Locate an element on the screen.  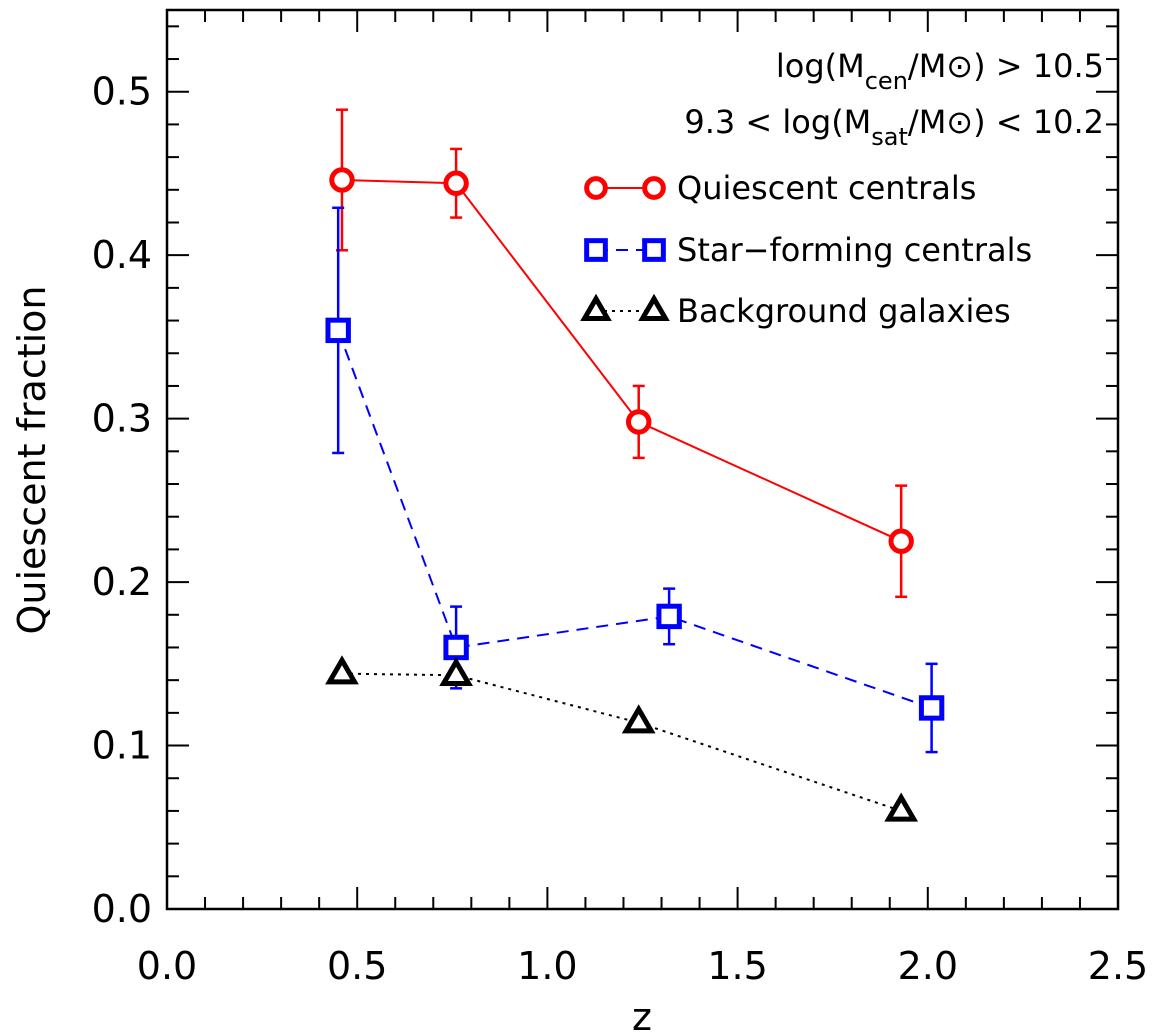
y-tick-label: 0.0 is located at coordinates (122, 909).